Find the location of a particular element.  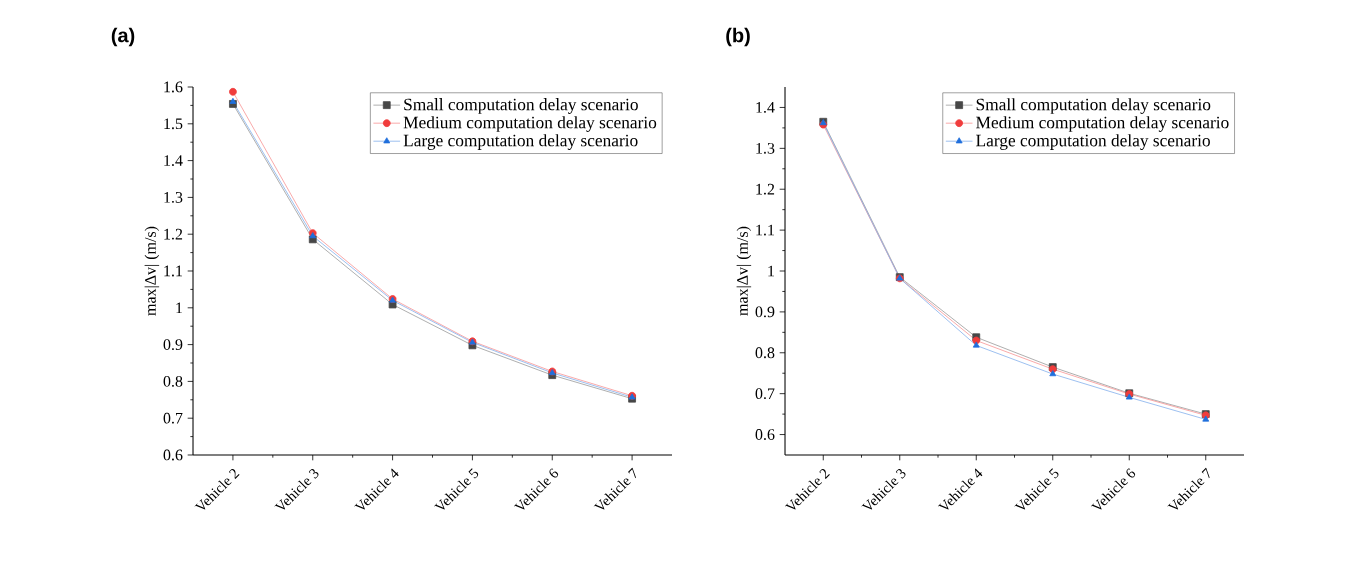

y-tick-label: 1.6 is located at coordinates (173, 87).